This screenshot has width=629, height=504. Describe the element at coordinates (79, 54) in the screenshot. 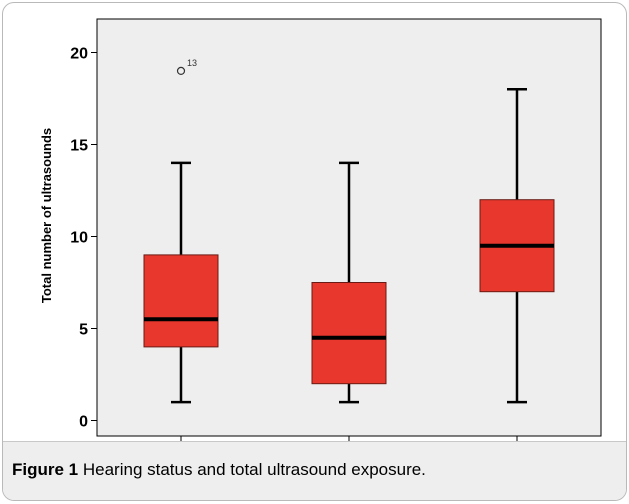

I see `y-tick-label: 20` at that location.